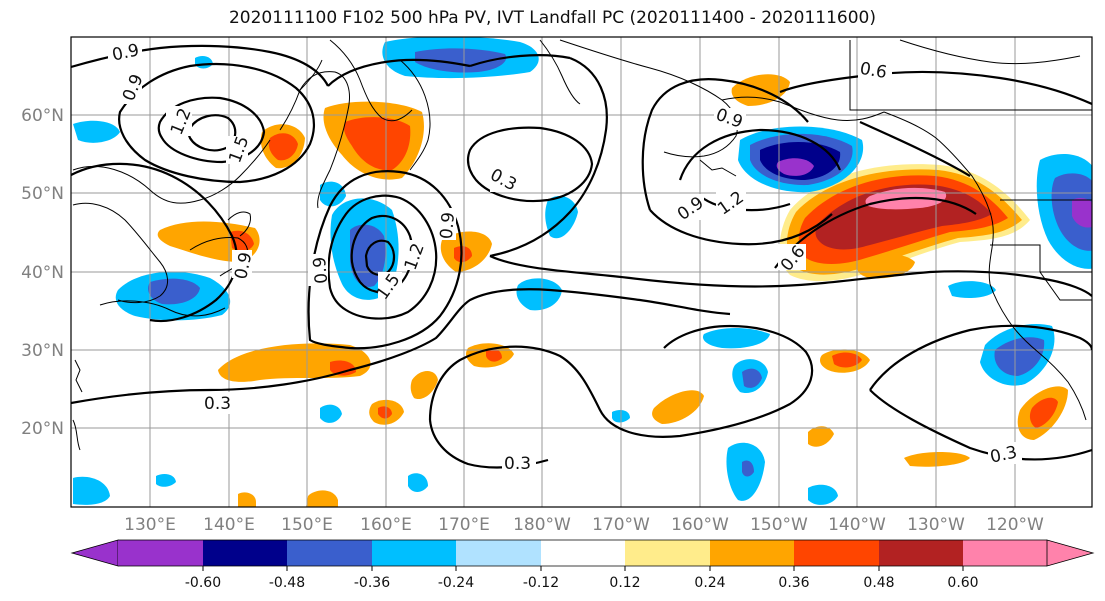  What do you see at coordinates (541, 583) in the screenshot?
I see `colorbar-tick-label: -0.12` at bounding box center [541, 583].